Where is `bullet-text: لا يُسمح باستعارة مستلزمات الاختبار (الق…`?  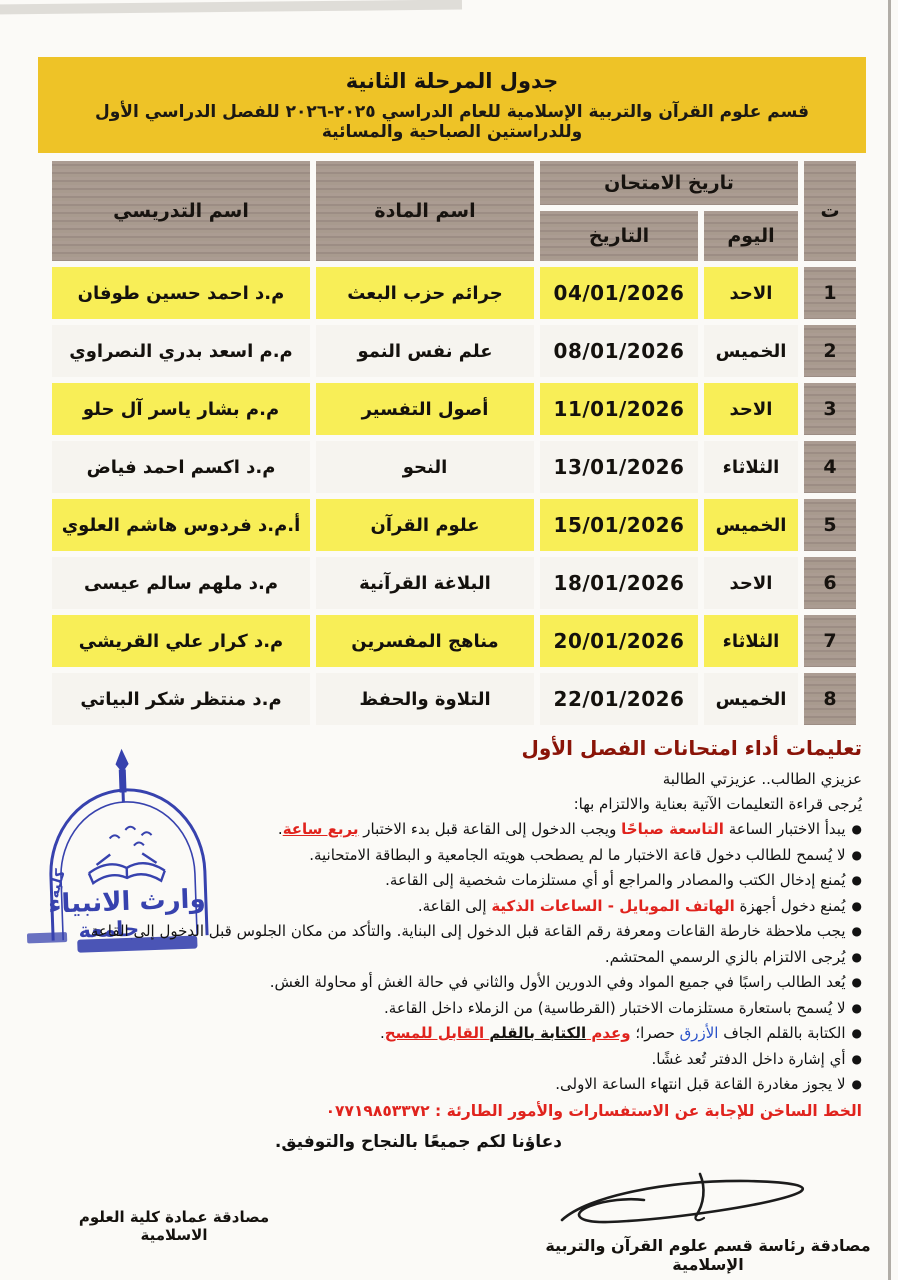
bullet-text: لا يُسمح باستعارة مستلزمات الاختبار (الق… is located at coordinates (615, 1007).